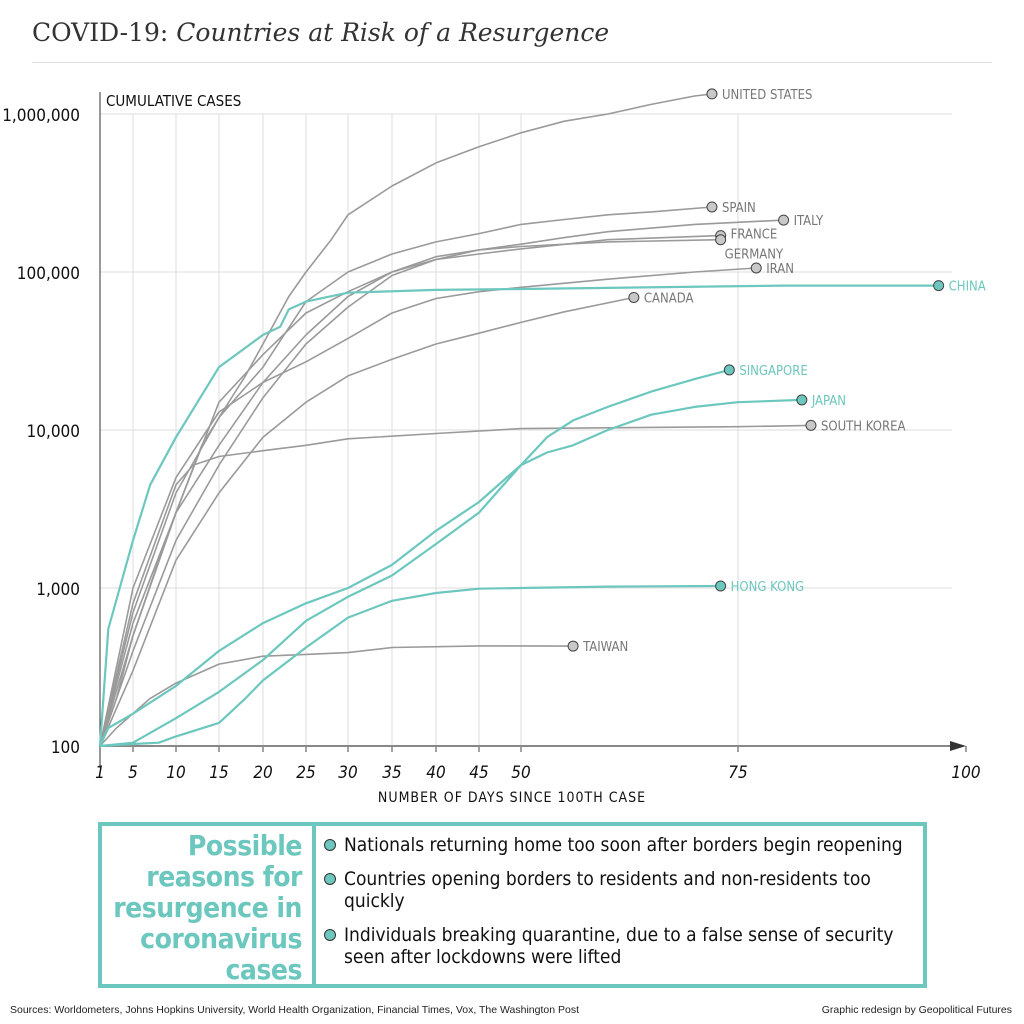 Image resolution: width=1024 pixels, height=1024 pixels. I want to click on x-tick-label: 1, so click(100, 773).